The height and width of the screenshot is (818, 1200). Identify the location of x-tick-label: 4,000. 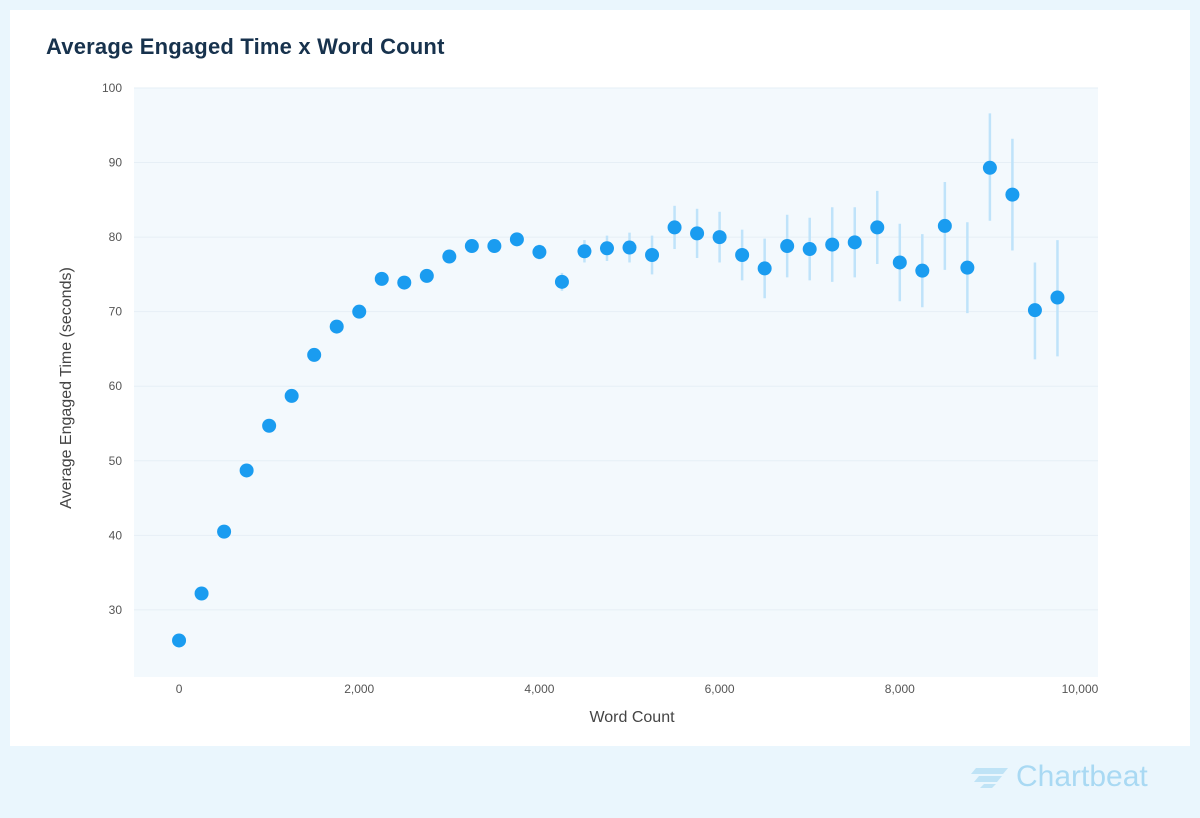
(539, 689).